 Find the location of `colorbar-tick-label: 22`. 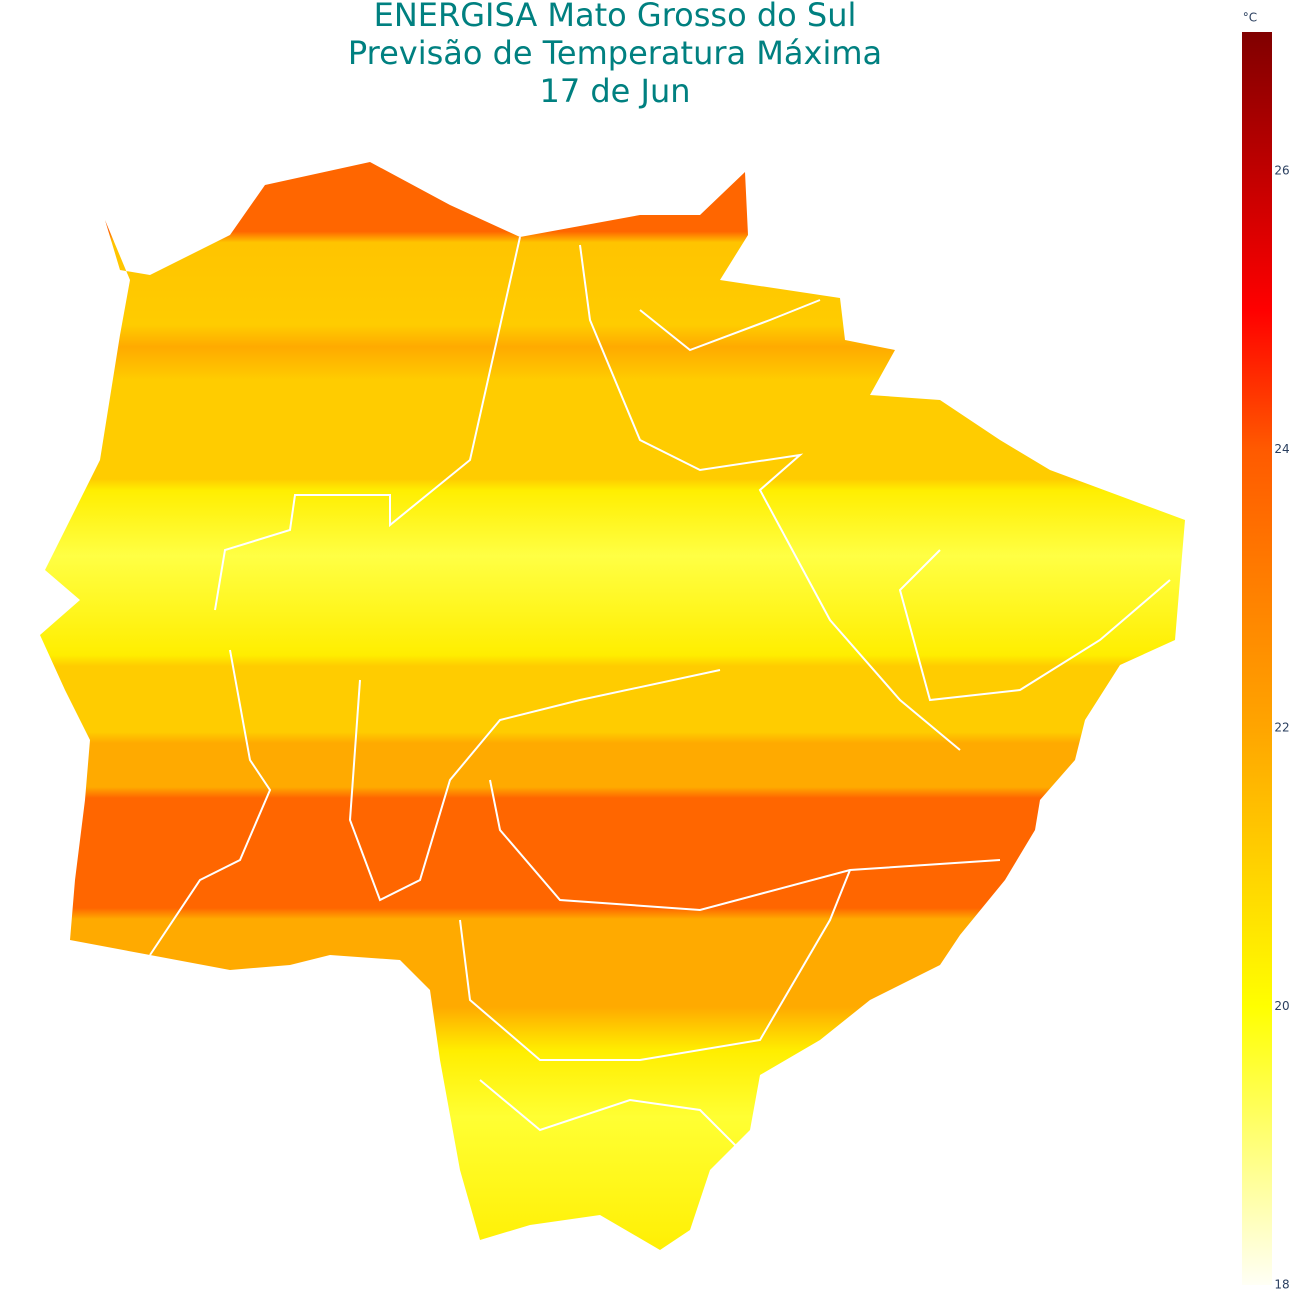

colorbar-tick-label: 22 is located at coordinates (1281, 728).